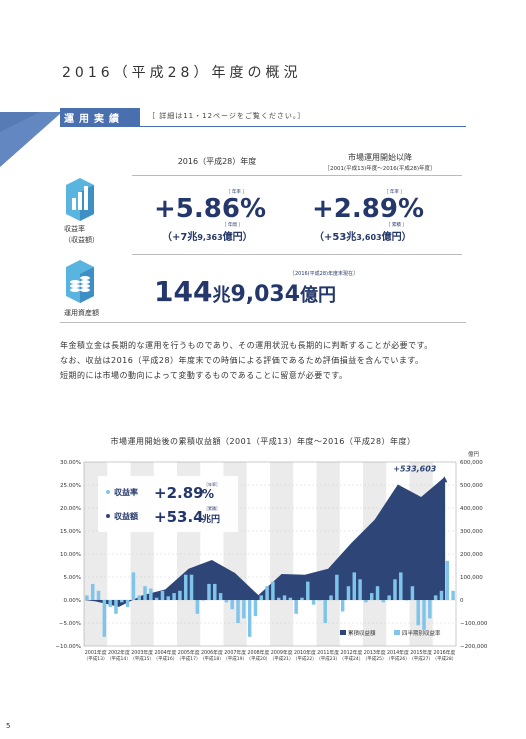  I want to click on left-tick-label: 20.00%, so click(70, 509).